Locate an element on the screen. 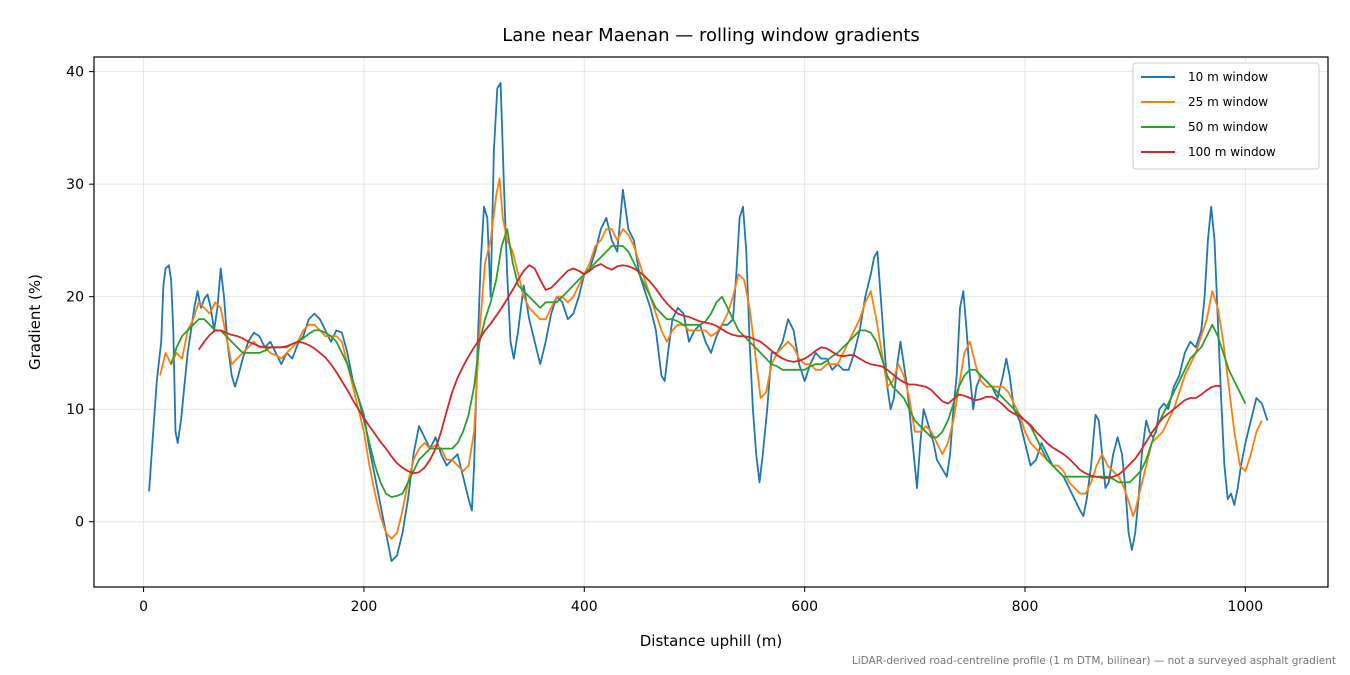  x-axis-label: Distance uphill (m) is located at coordinates (711, 641).